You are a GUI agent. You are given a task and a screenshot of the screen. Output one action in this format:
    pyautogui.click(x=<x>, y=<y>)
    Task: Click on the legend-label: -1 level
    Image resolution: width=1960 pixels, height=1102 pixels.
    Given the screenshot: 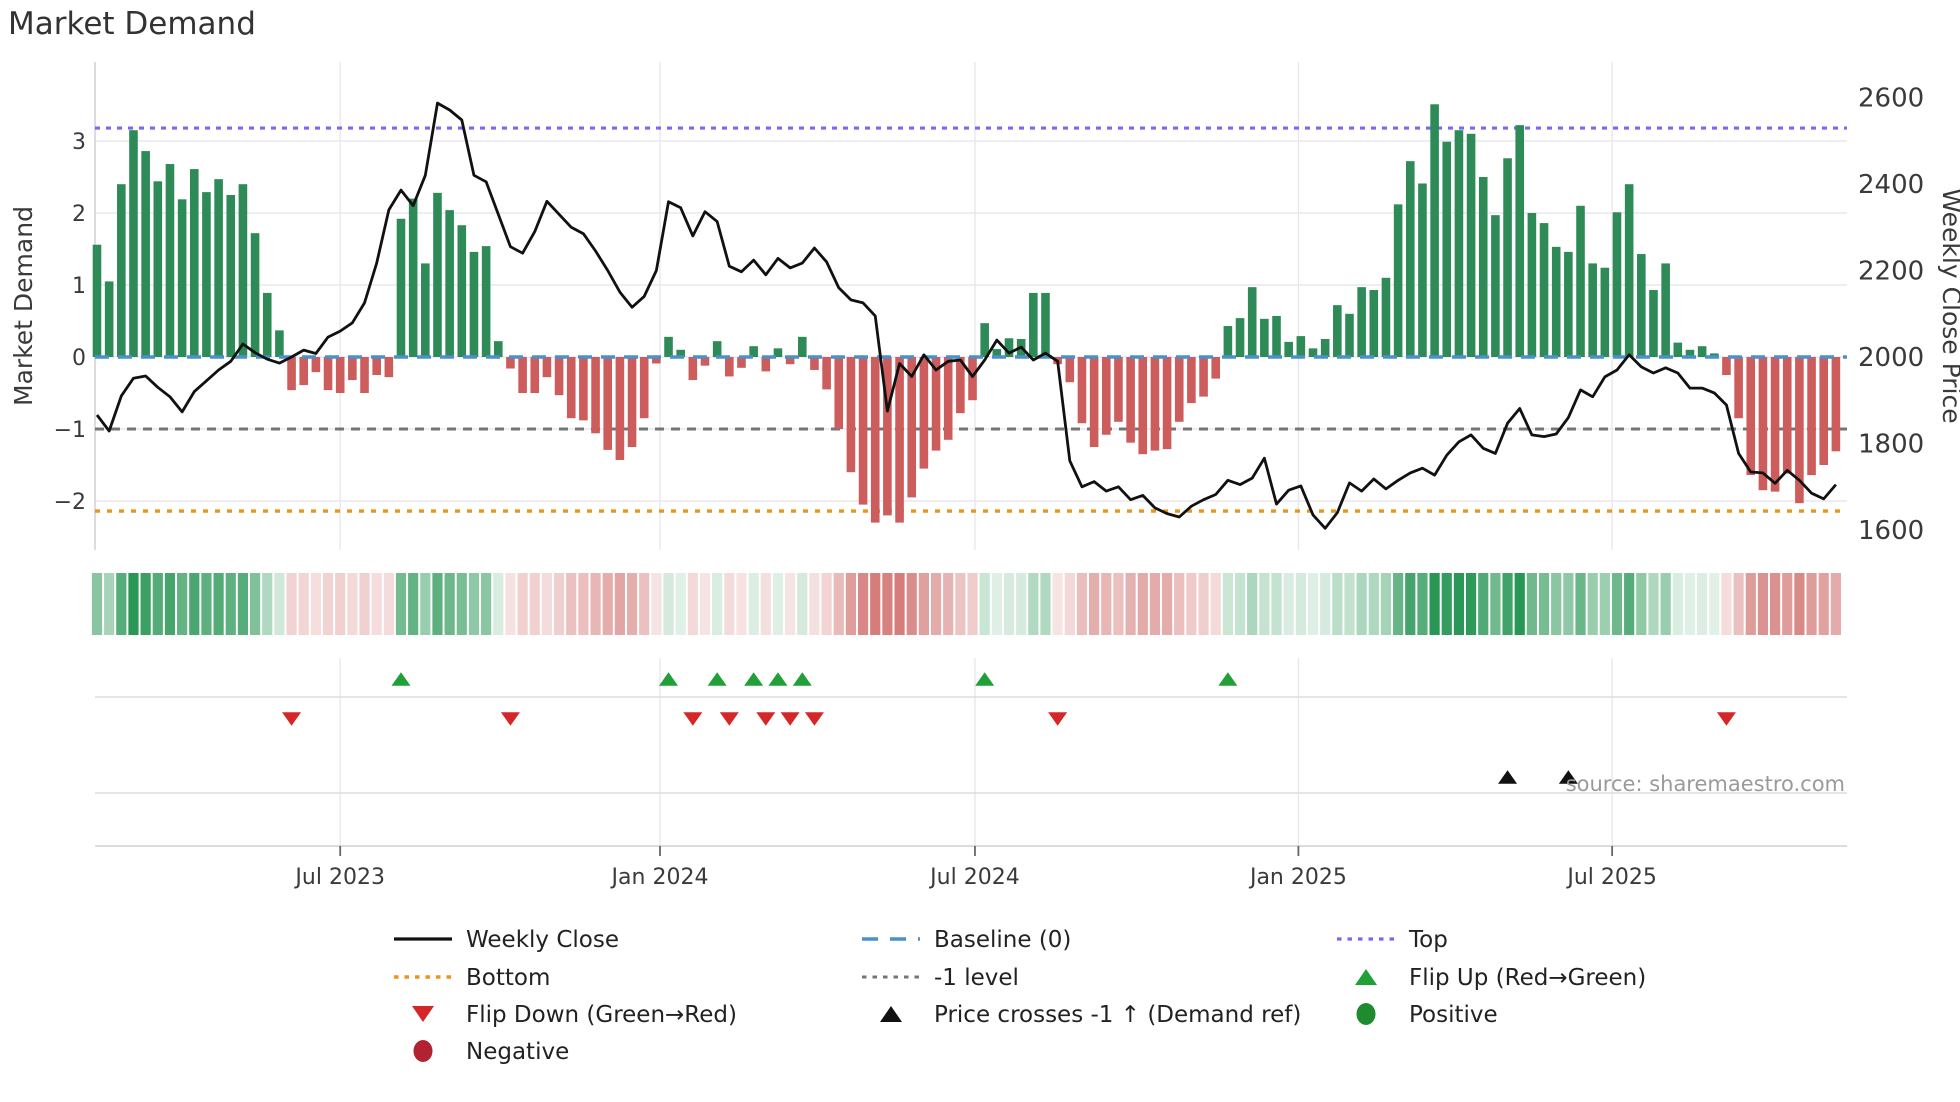 What is the action you would take?
    pyautogui.click(x=976, y=978)
    